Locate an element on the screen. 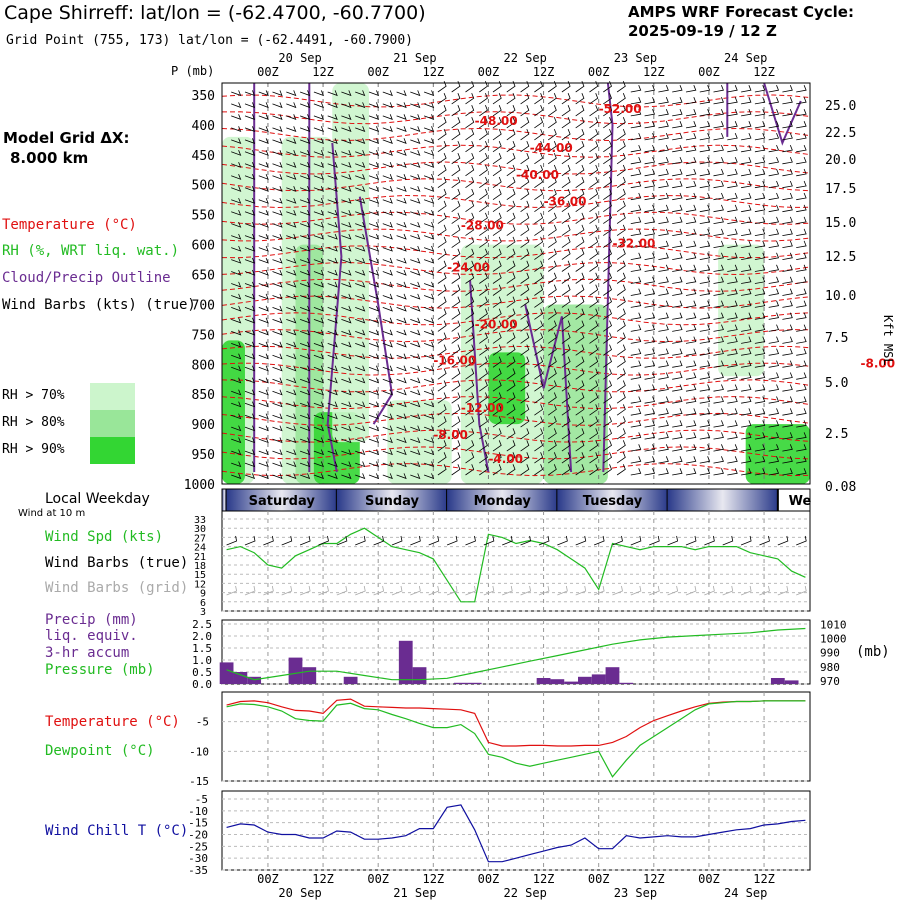 Image resolution: width=900 pixels, height=900 pixels. height-tick-label: 12.5 is located at coordinates (840, 257).